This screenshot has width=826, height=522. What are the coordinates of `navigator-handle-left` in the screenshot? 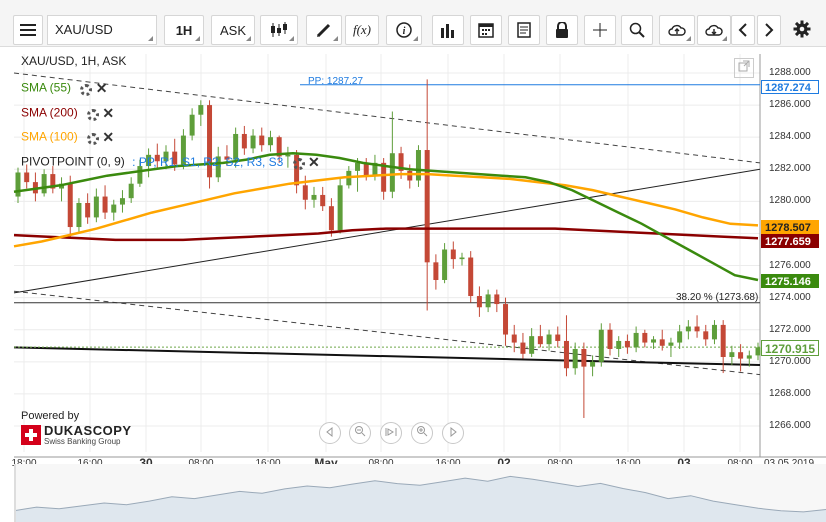 It's located at (15, 493).